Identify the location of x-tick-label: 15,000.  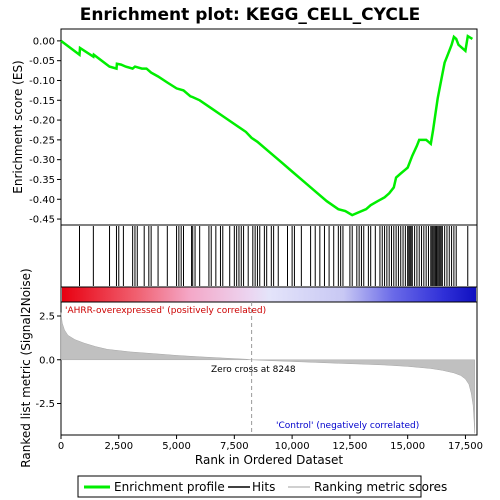
(407, 446).